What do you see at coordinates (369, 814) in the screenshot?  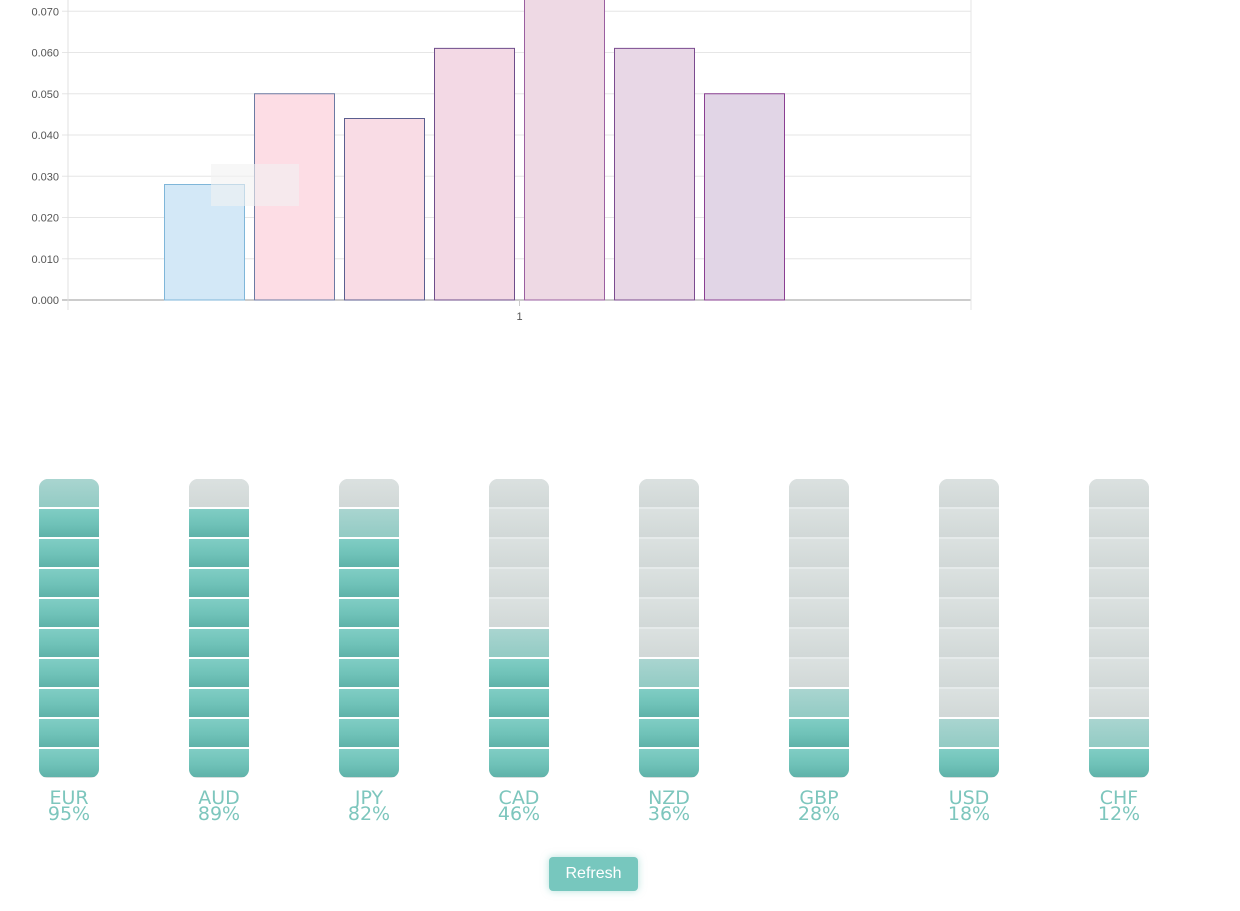 I see `currency-percent: 82%` at bounding box center [369, 814].